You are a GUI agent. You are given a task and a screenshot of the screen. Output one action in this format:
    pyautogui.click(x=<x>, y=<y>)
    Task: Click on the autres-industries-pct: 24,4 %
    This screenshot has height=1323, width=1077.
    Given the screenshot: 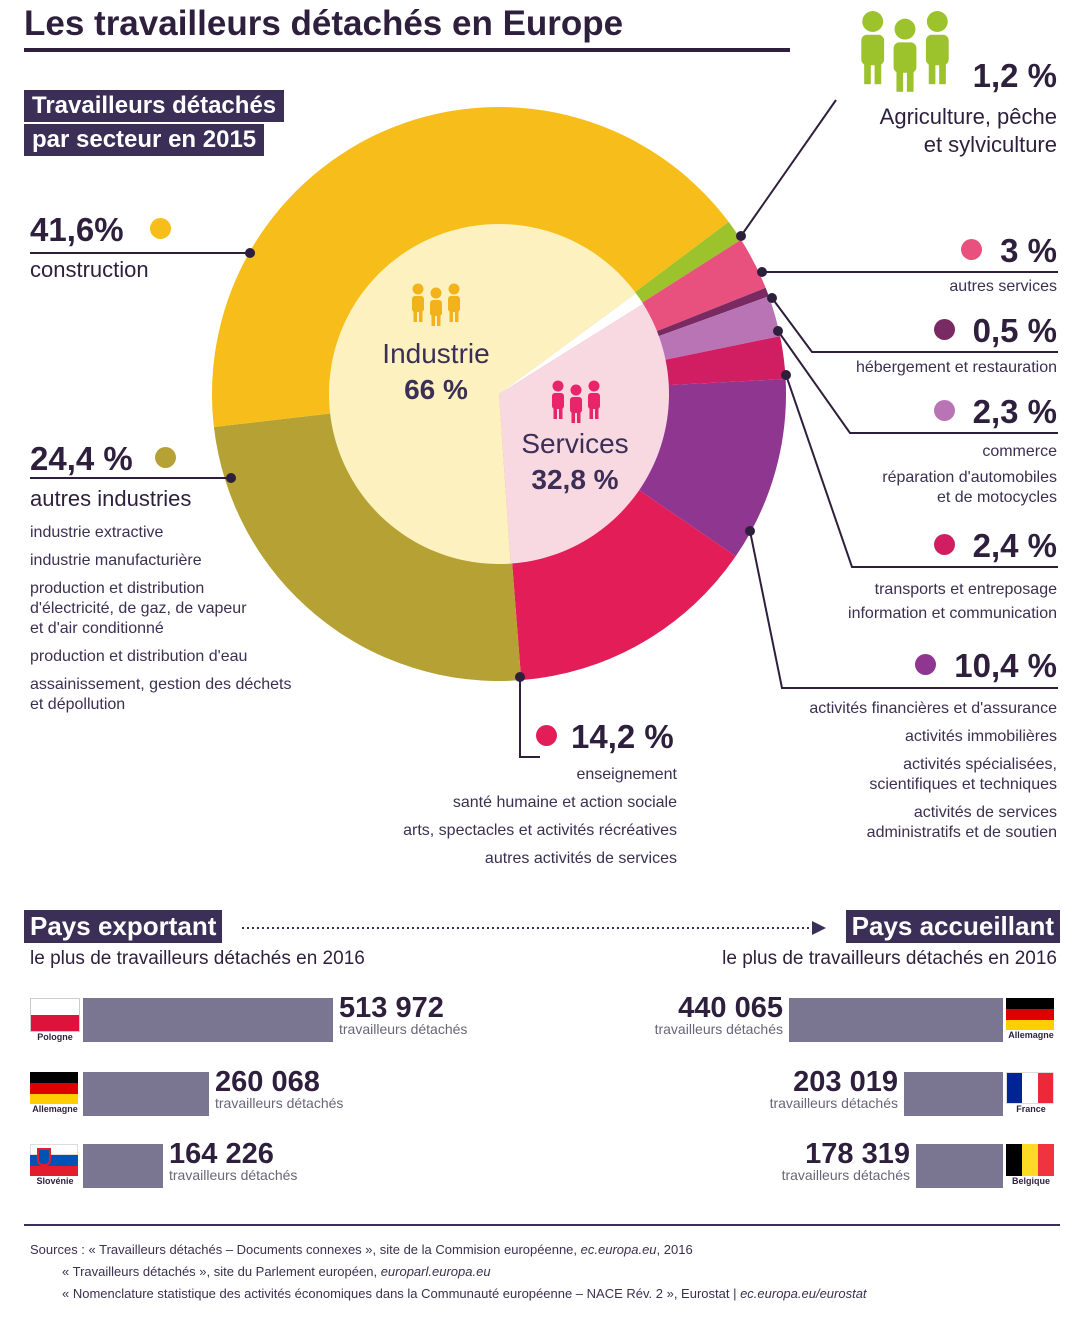 What is the action you would take?
    pyautogui.click(x=81, y=458)
    